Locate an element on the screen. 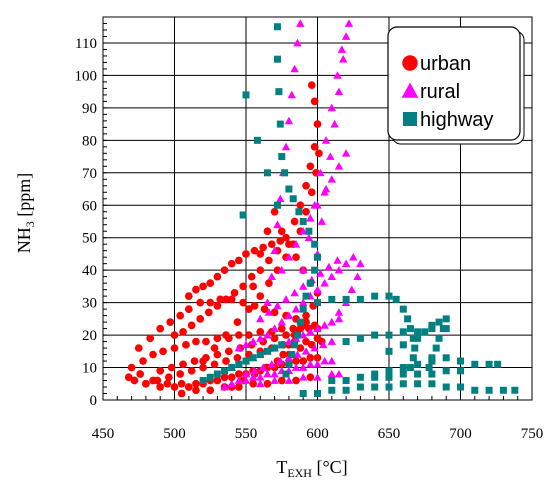 Image resolution: width=550 pixels, height=485 pixels. x-axis-label-sub: EXH is located at coordinates (299, 473).